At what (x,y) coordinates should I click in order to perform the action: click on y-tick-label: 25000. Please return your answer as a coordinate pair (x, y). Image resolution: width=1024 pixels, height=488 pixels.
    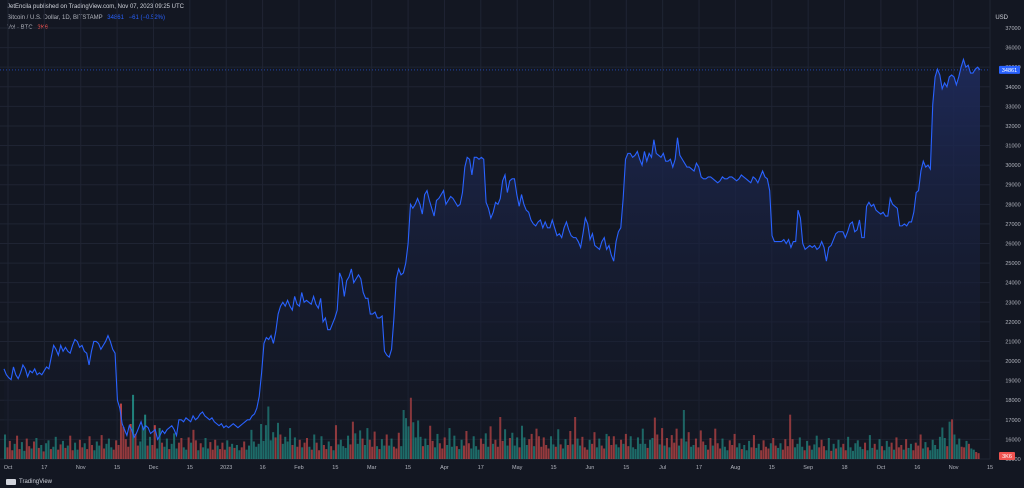
    Looking at the image, I should click on (1012, 264).